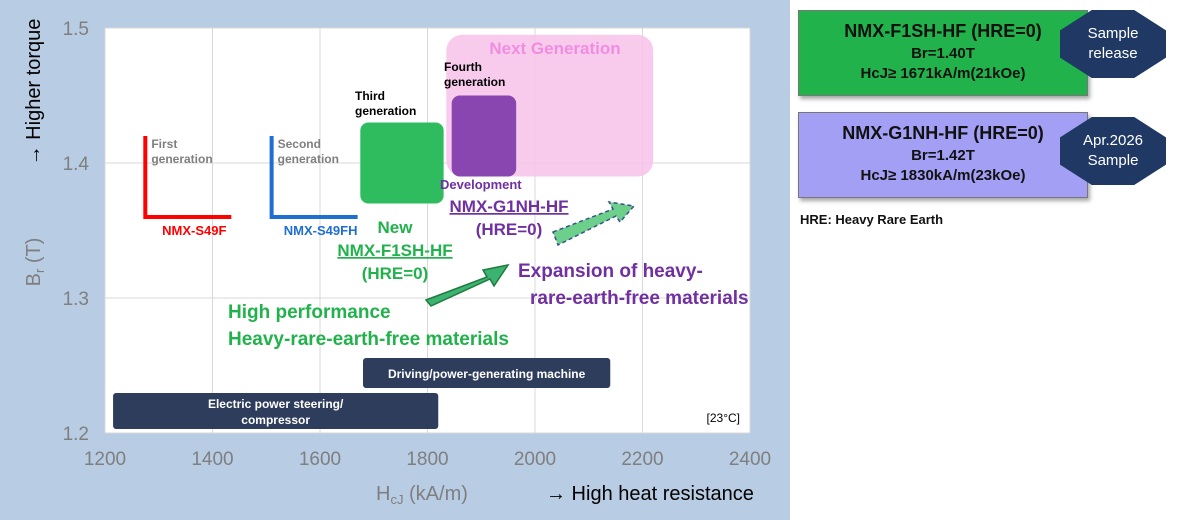 This screenshot has width=1200, height=520. Describe the element at coordinates (187, 177) in the screenshot. I see `first-generation-marker` at that location.